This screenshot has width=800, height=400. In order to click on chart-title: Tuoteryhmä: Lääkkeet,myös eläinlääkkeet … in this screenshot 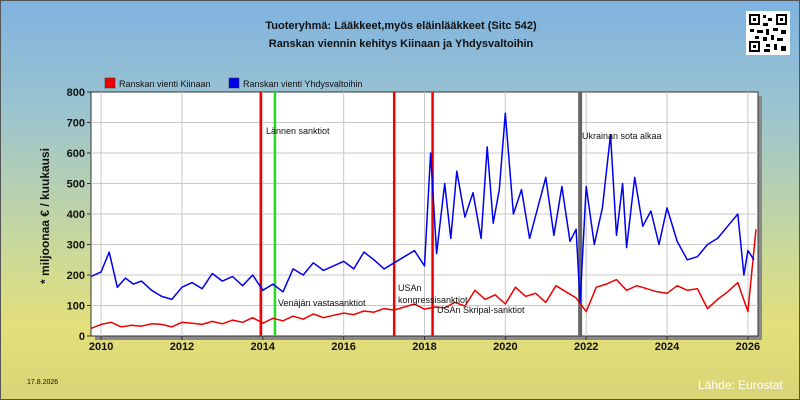, I will do `click(401, 26)`.